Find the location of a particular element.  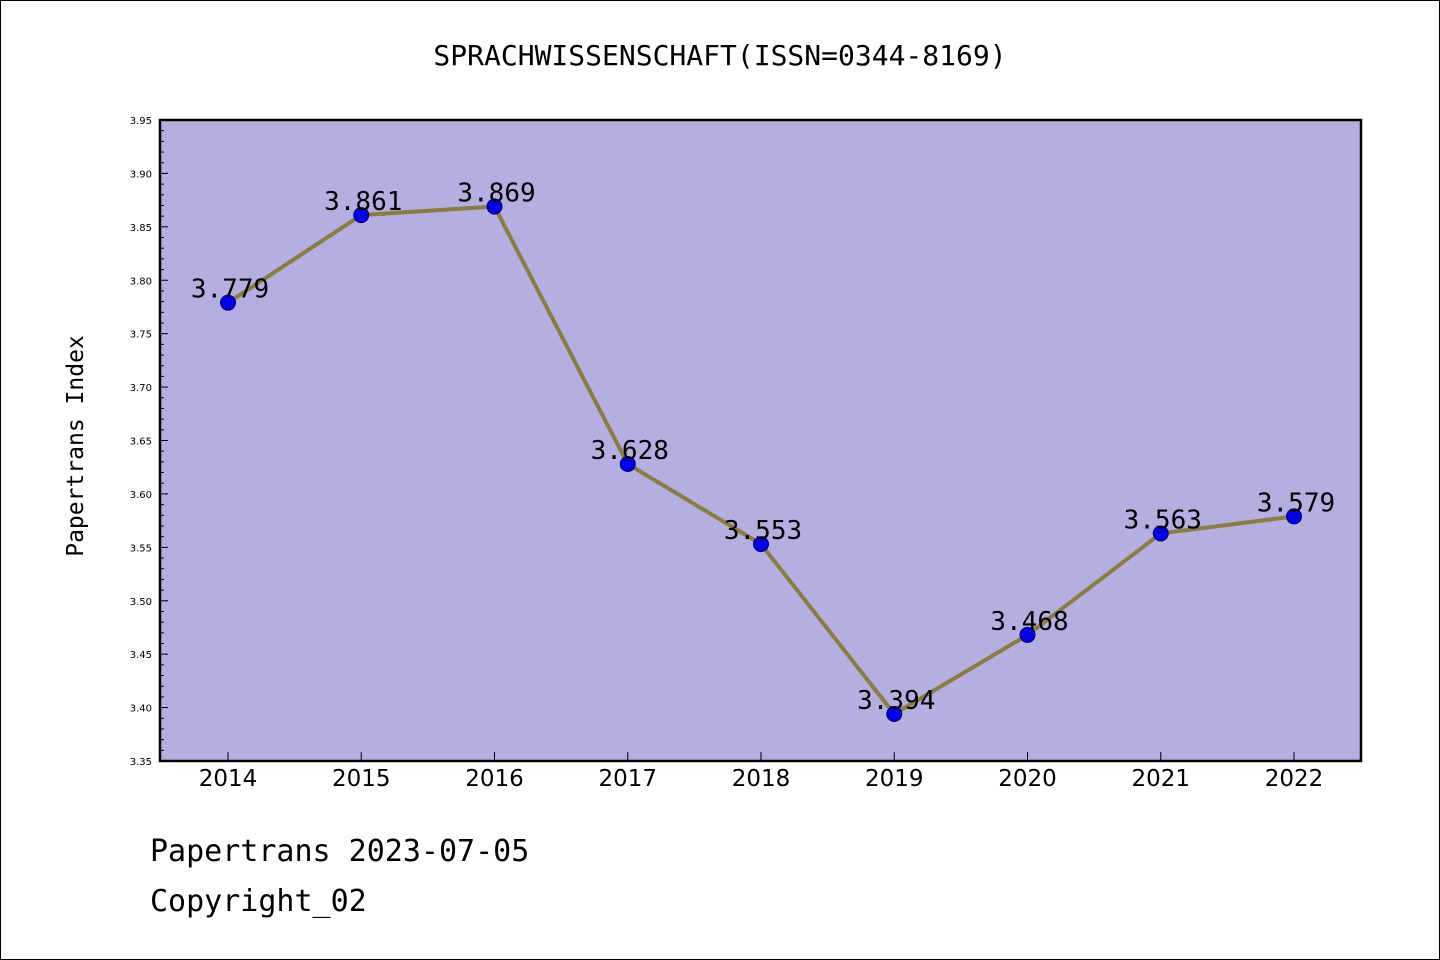

x-tick-label: 2018 is located at coordinates (761, 779).